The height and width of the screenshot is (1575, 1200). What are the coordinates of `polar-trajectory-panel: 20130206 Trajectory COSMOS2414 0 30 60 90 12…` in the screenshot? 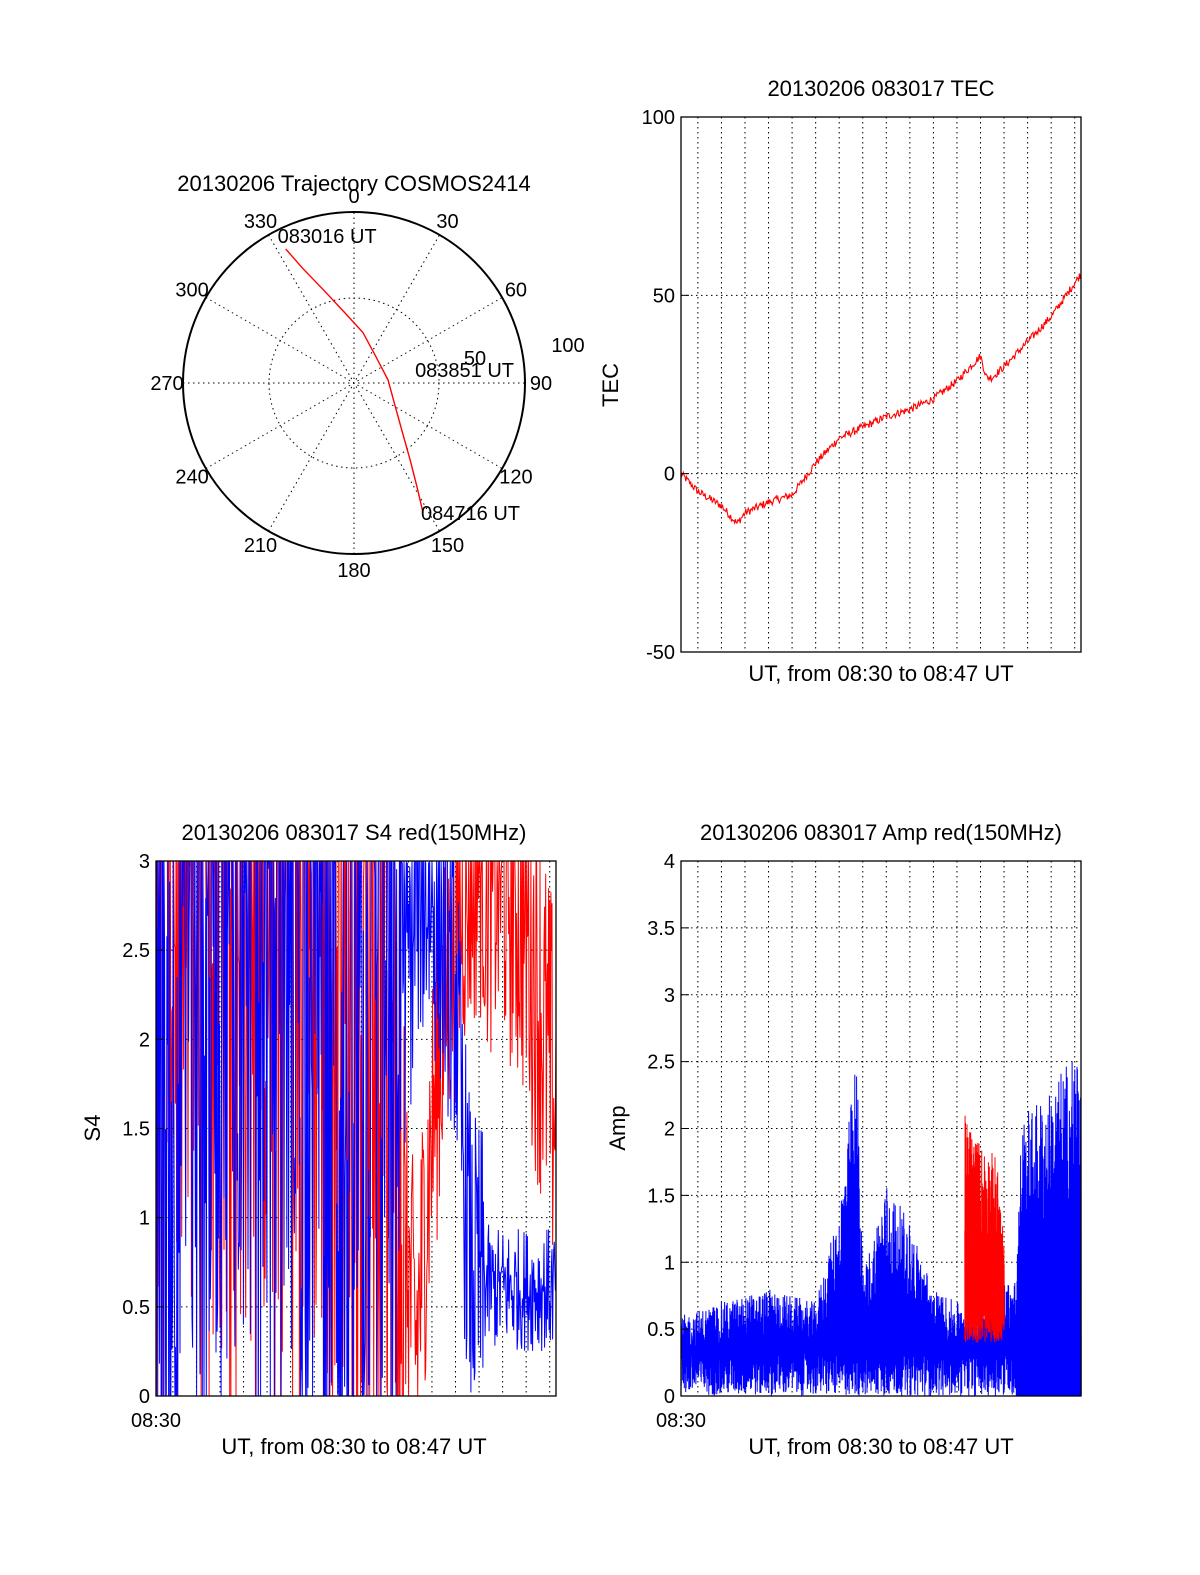 It's located at (367, 376).